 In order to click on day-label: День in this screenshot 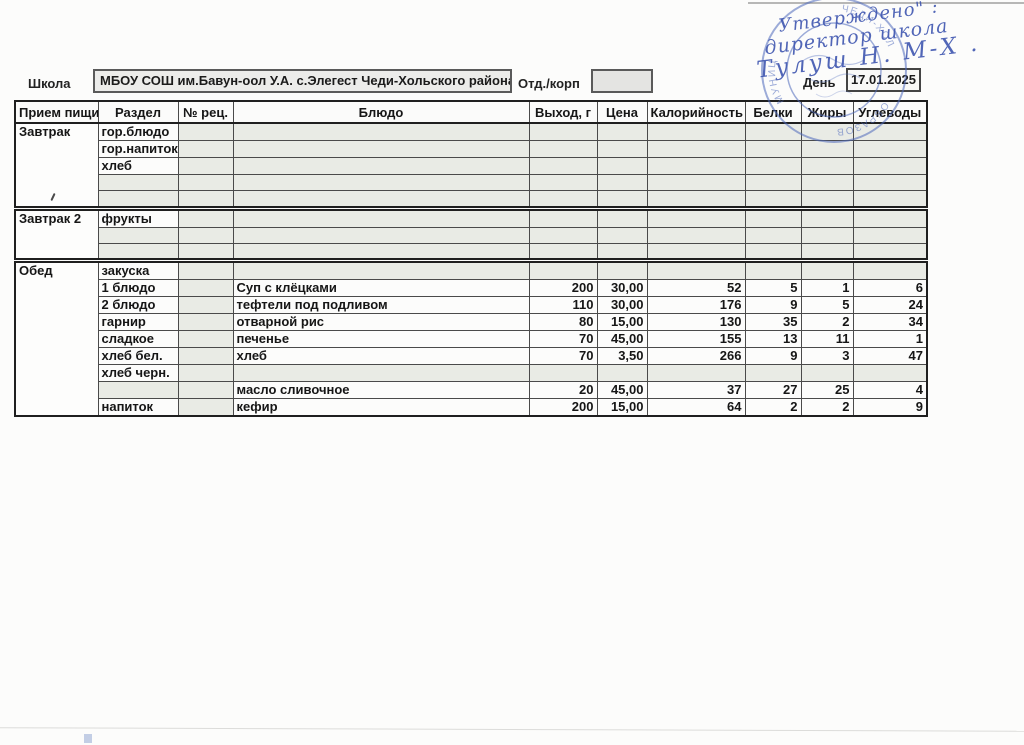, I will do `click(819, 82)`.